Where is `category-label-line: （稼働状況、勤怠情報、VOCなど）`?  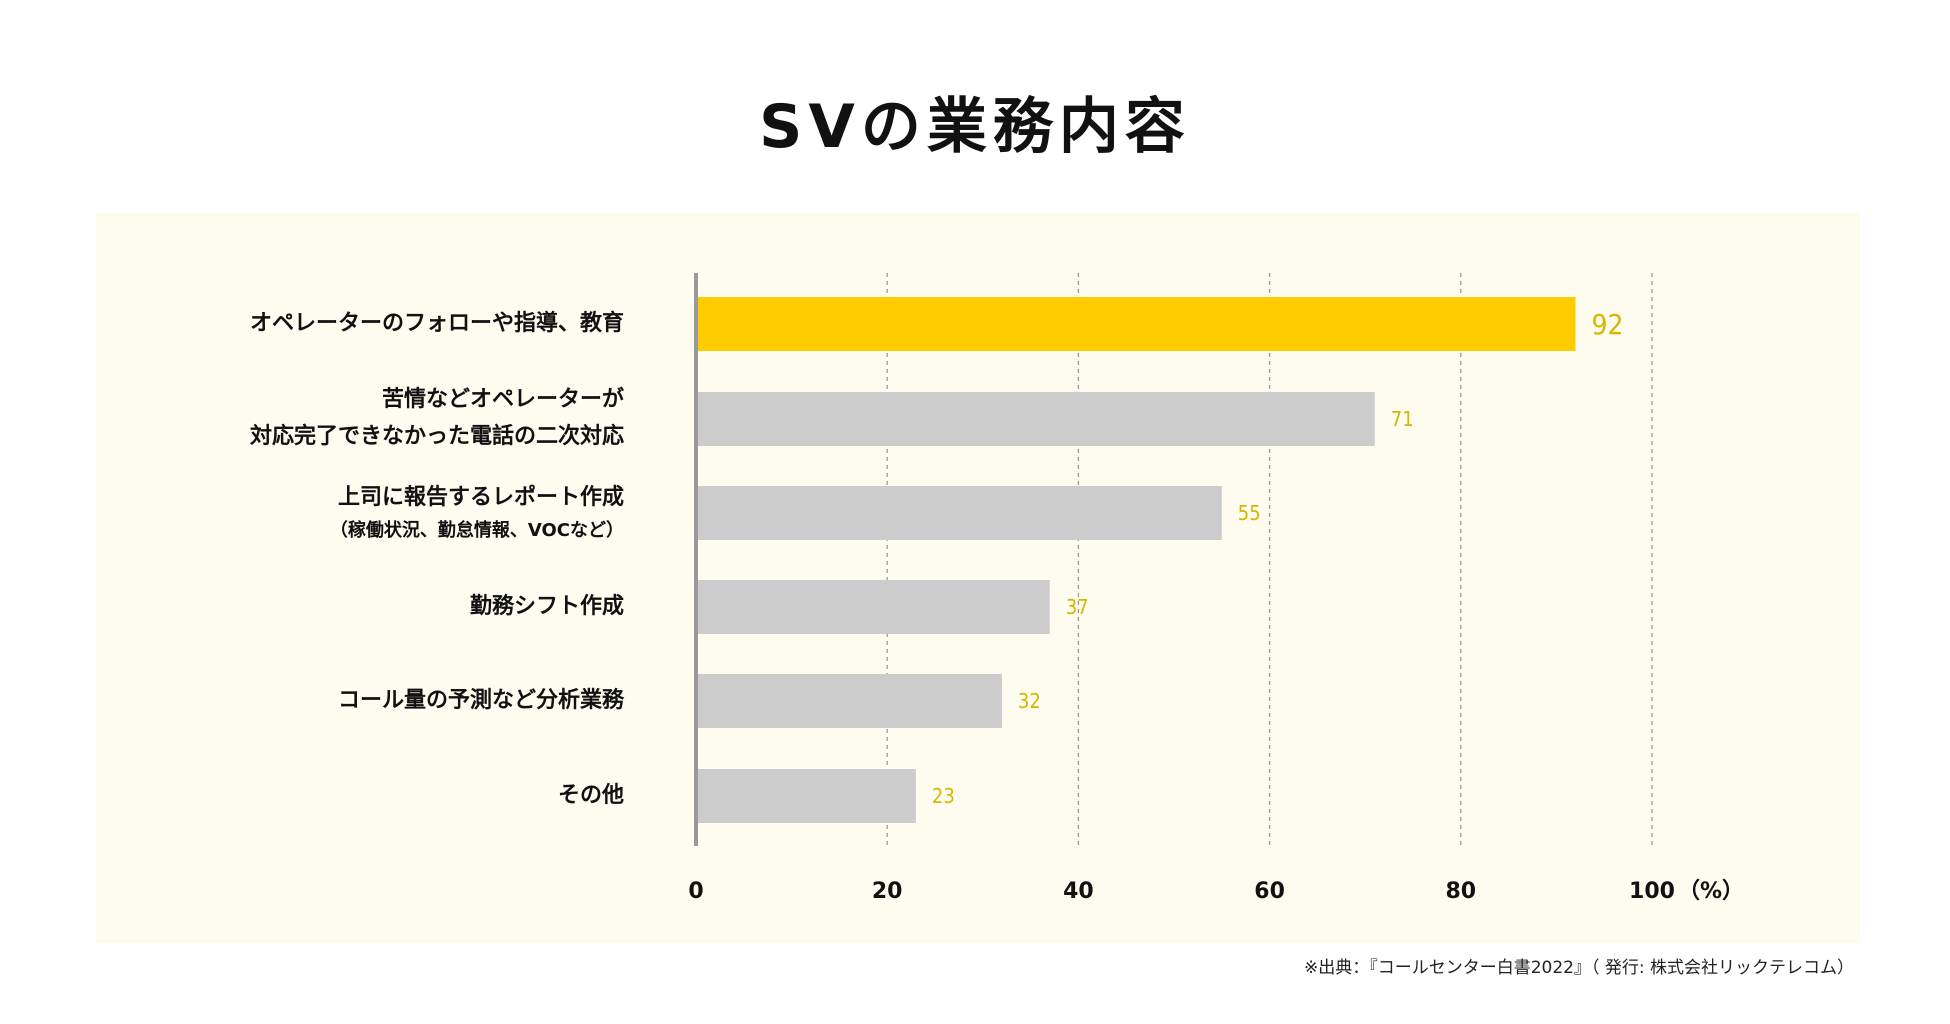 category-label-line: （稼働状況、勤怠情報、VOCなど） is located at coordinates (476, 530).